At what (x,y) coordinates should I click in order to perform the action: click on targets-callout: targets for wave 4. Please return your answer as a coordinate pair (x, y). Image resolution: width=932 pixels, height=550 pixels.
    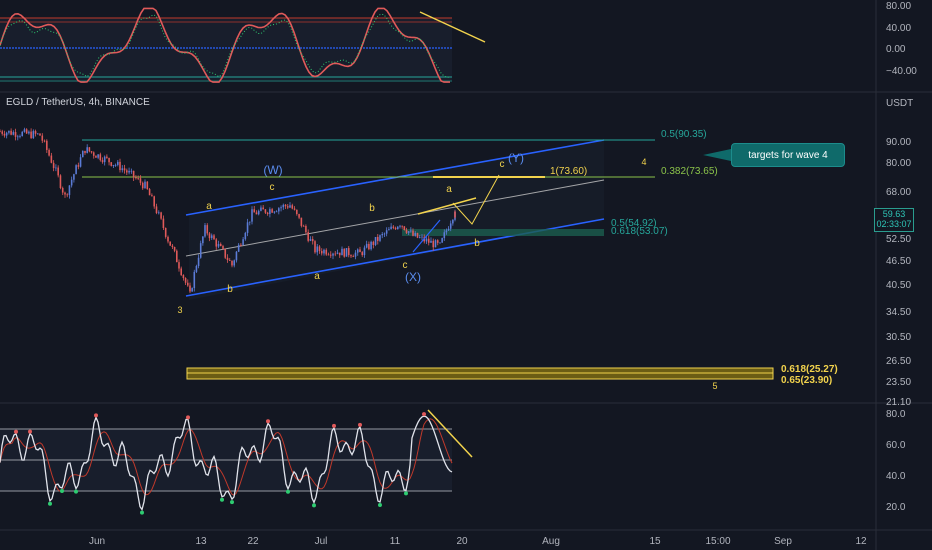
    Looking at the image, I should click on (788, 155).